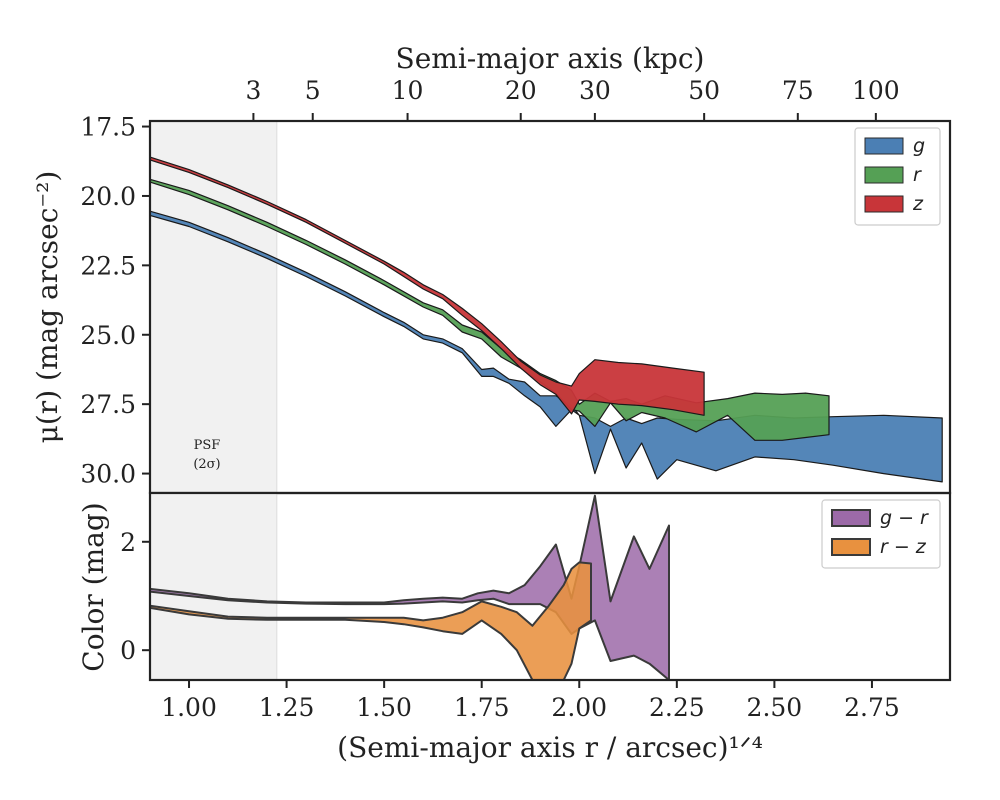 The image size is (1000, 800). I want to click on top-axis-title: Semi-major axis (kpc), so click(550, 58).